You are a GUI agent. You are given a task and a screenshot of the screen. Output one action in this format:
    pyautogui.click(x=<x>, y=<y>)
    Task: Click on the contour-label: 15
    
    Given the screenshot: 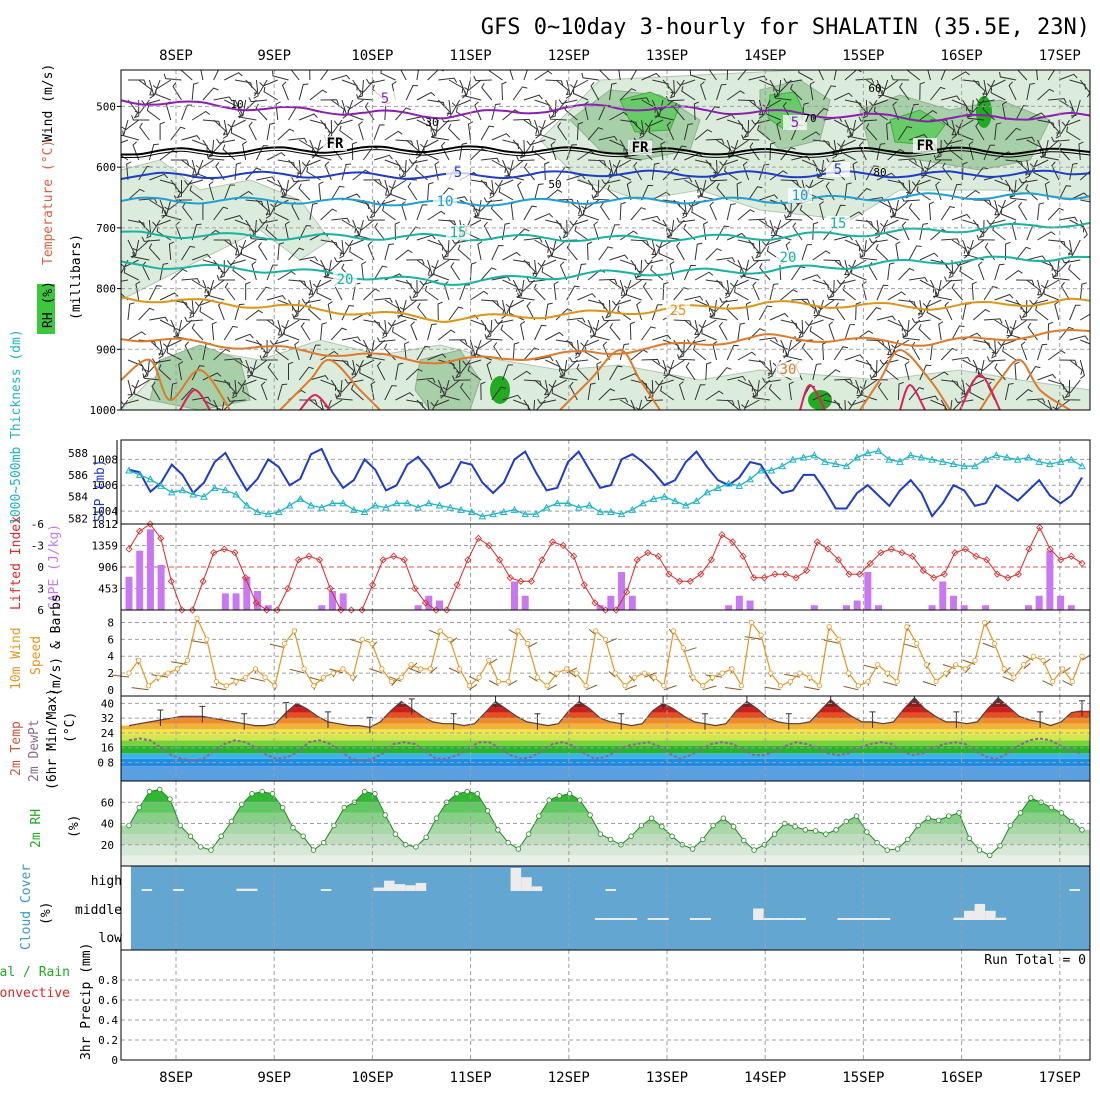 What is the action you would take?
    pyautogui.click(x=458, y=233)
    